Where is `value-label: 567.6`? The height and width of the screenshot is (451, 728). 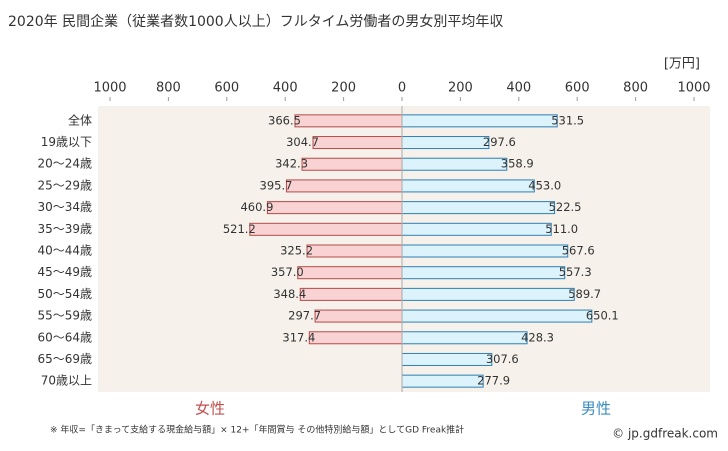 value-label: 567.6 is located at coordinates (578, 251).